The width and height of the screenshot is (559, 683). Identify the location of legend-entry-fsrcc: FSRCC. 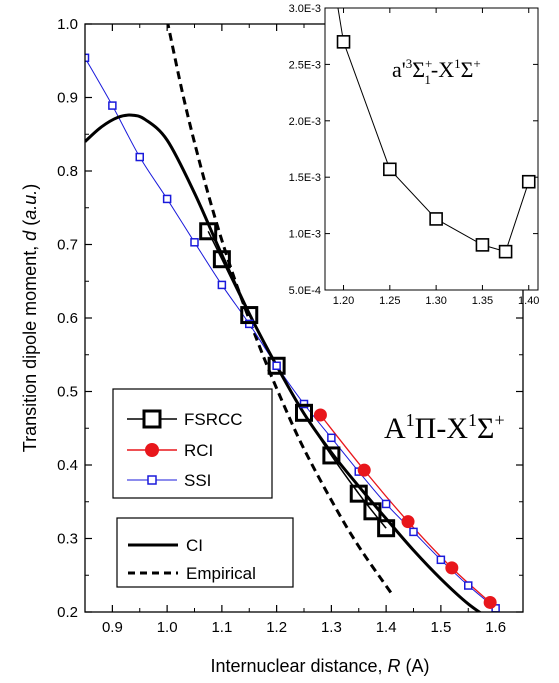
(185, 419).